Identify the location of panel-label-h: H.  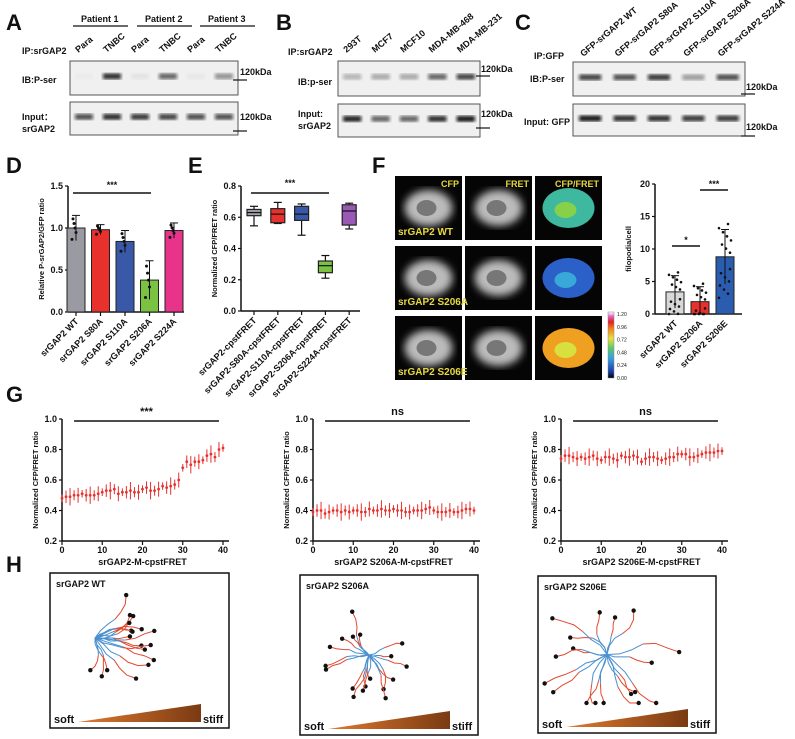
(14, 564).